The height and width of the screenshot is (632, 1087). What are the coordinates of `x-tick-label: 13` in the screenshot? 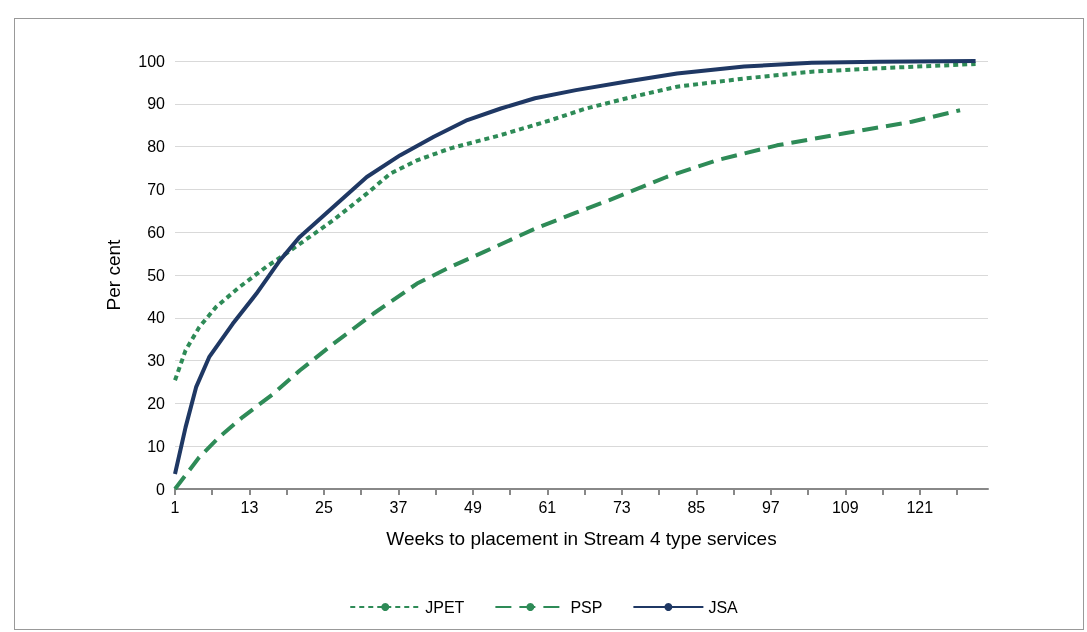 It's located at (249, 507).